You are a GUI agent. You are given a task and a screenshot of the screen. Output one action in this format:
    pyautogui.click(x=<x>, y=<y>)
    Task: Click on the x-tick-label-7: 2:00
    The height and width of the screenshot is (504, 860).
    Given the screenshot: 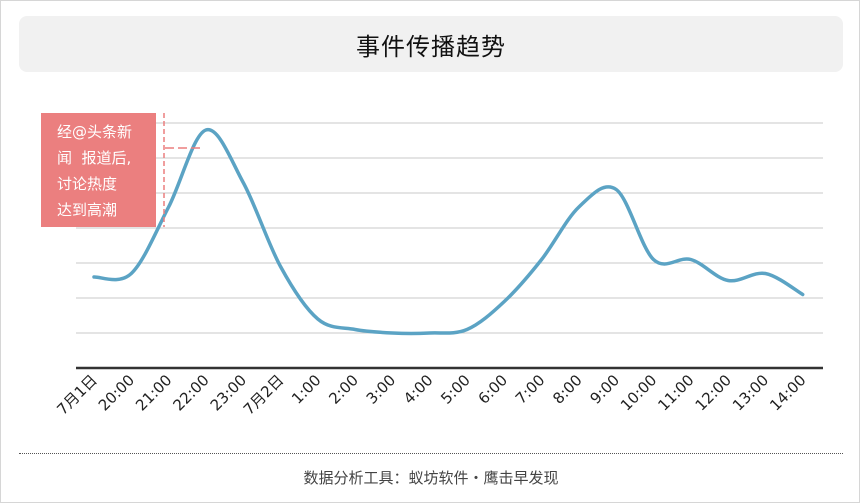 What is the action you would take?
    pyautogui.click(x=343, y=389)
    